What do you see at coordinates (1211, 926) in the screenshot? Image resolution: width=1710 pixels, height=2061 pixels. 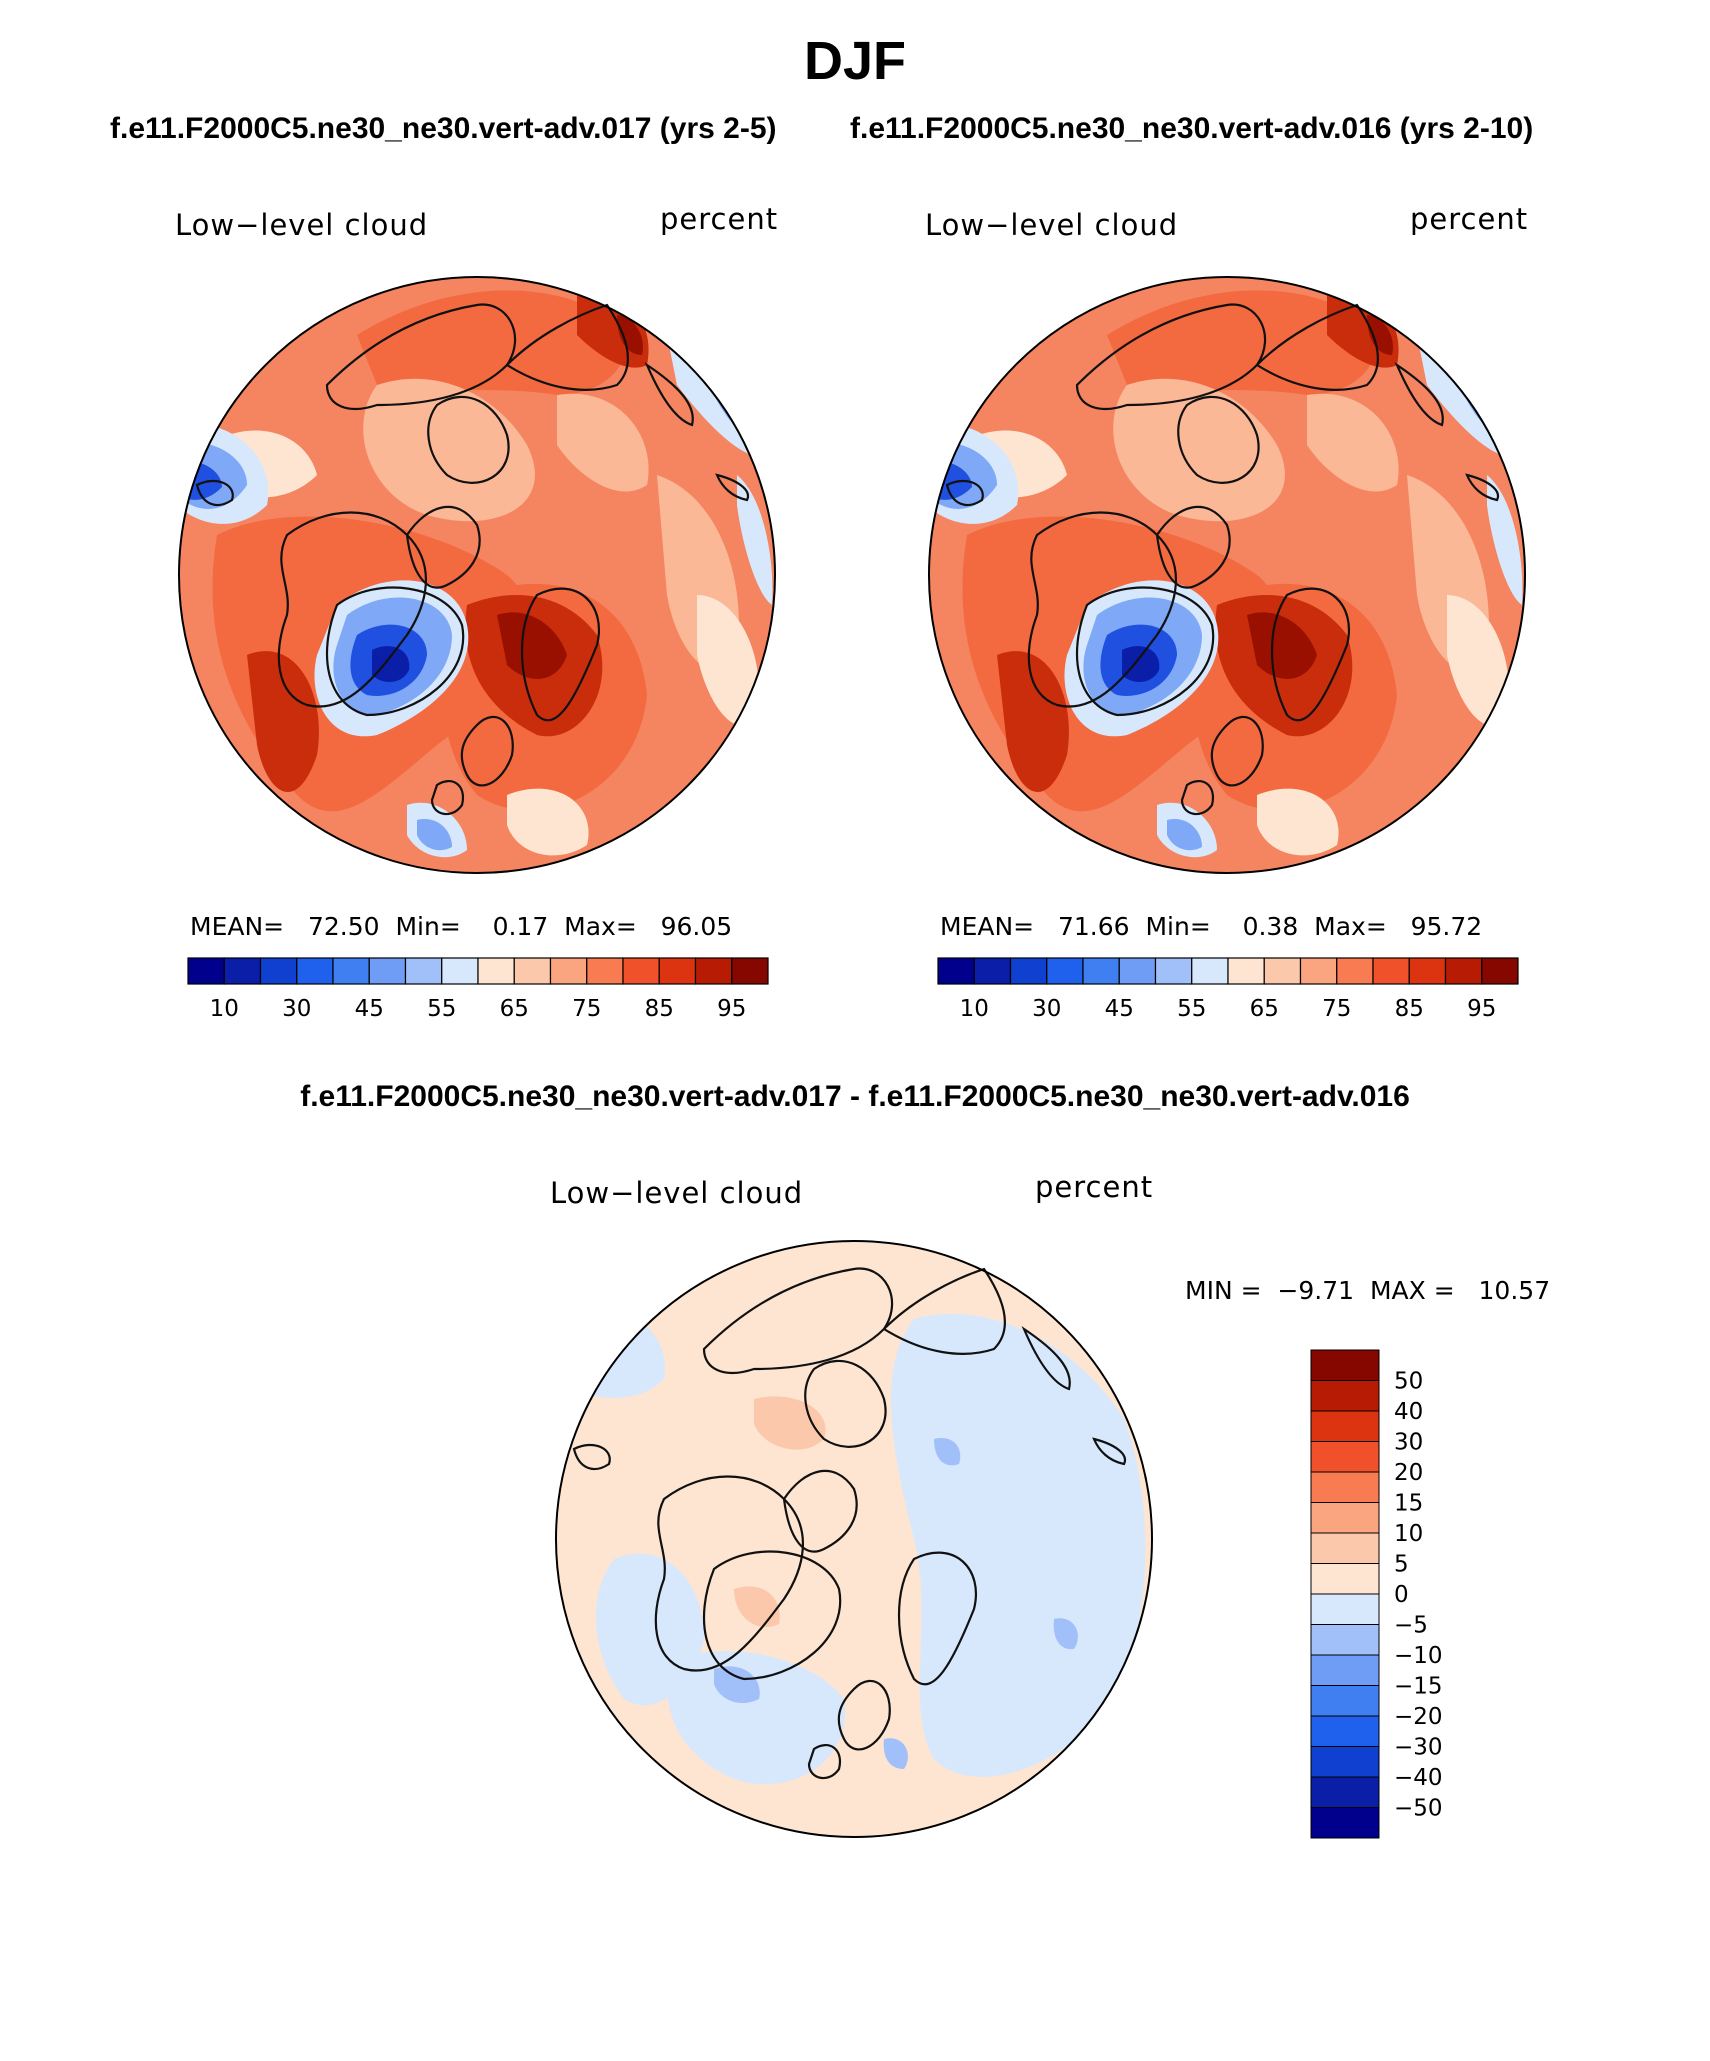 I see `right-stats: MEAN= 71.66 Min= 0.38 Max= 95.72` at bounding box center [1211, 926].